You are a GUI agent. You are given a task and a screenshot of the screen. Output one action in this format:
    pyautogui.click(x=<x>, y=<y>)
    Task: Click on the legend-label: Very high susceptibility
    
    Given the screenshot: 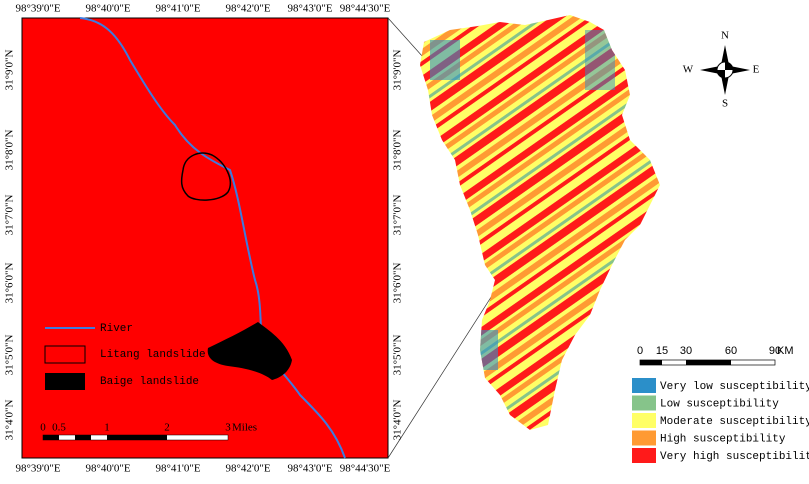 What is the action you would take?
    pyautogui.click(x=734, y=457)
    